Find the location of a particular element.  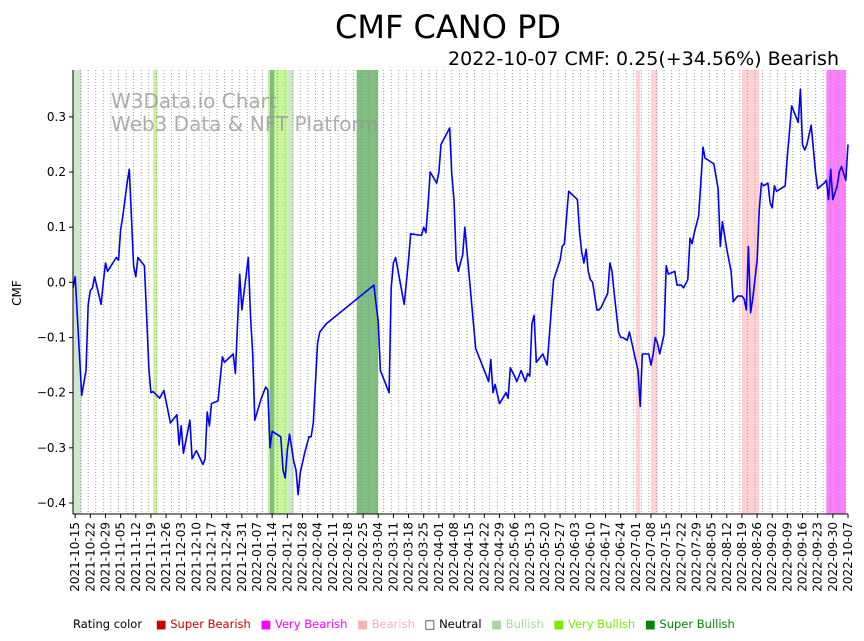

x-tick-label: 2022-02-04 is located at coordinates (318, 557).